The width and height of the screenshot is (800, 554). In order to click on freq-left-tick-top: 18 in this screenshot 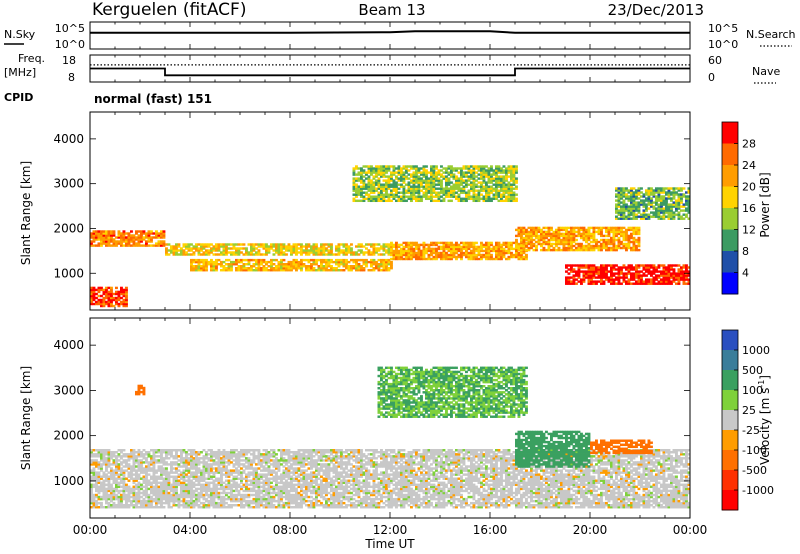, I will do `click(69, 60)`.